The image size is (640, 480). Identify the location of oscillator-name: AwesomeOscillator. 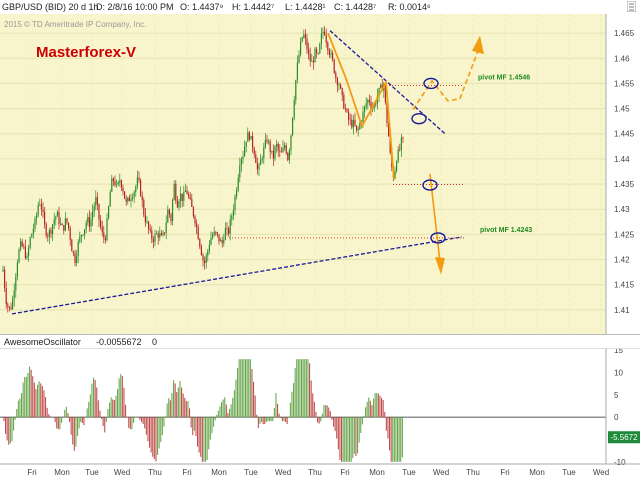
(42, 342).